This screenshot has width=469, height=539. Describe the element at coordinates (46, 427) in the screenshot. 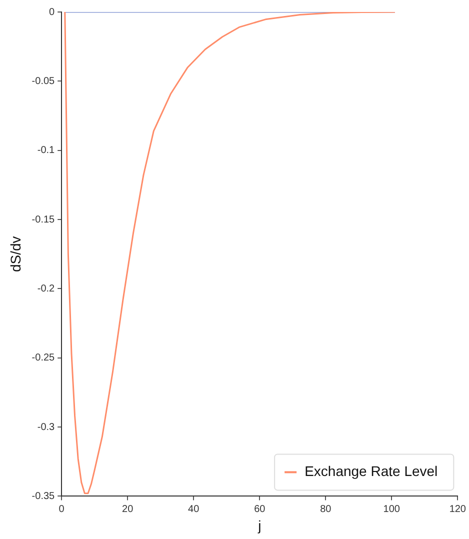

I see `y-tick-label: -0.3` at that location.